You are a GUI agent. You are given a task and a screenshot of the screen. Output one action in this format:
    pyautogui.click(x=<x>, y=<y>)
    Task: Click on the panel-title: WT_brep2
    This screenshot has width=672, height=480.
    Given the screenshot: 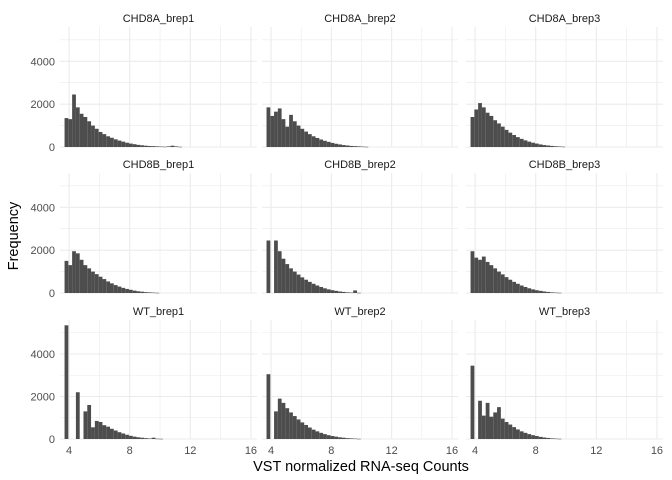 What is the action you would take?
    pyautogui.click(x=359, y=312)
    